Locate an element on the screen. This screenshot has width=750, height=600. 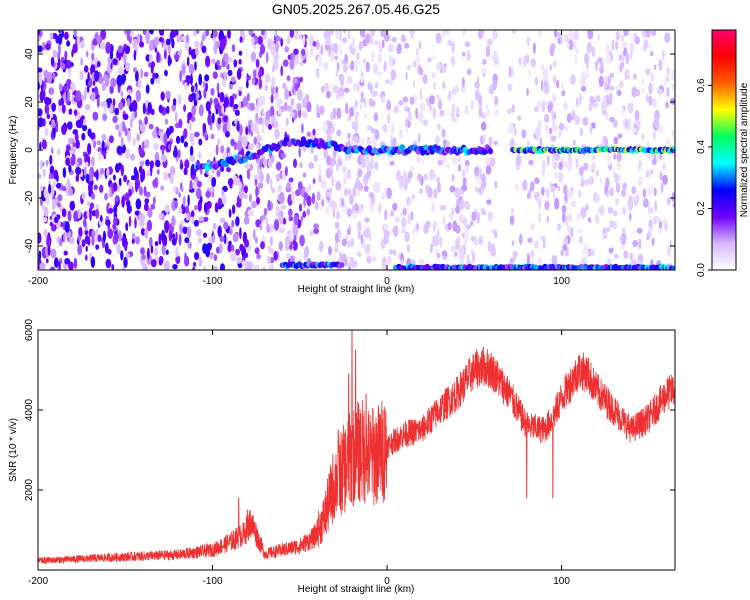
colorbar-ramp is located at coordinates (724, 150).